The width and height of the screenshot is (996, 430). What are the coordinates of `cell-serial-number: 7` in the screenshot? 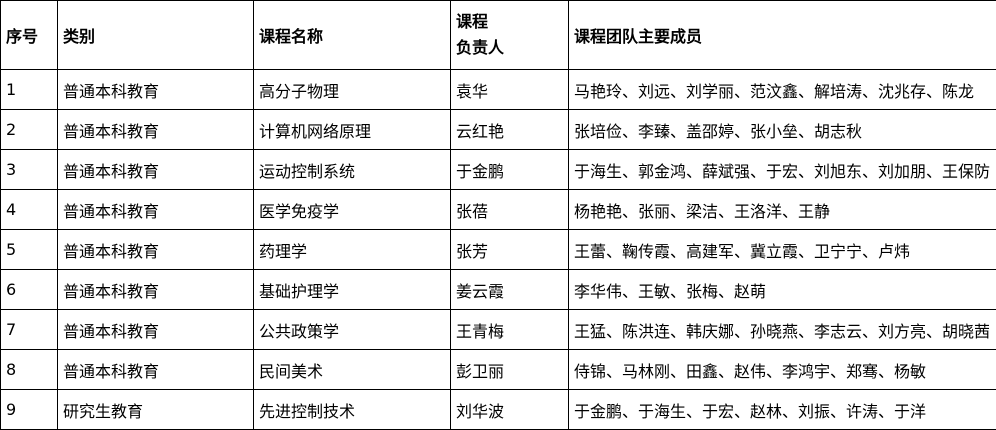 It's located at (29, 330).